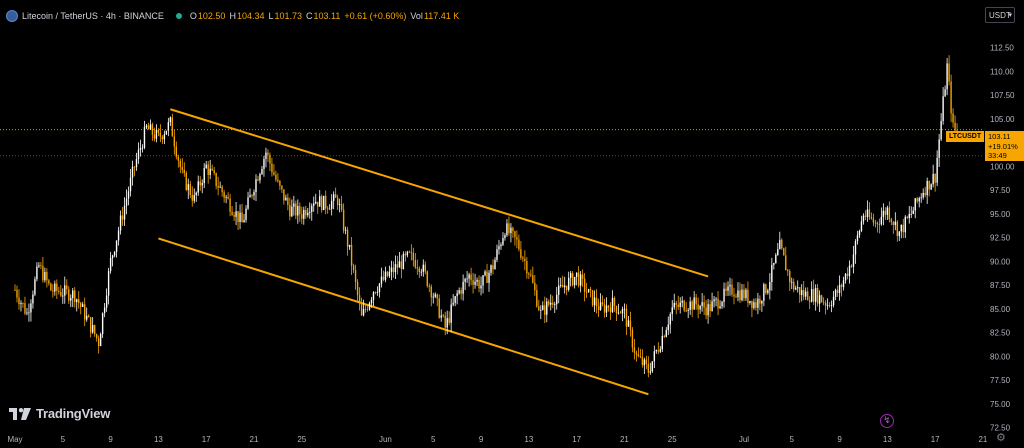  What do you see at coordinates (1001, 438) in the screenshot?
I see `gear-icon: ⚙` at bounding box center [1001, 438].